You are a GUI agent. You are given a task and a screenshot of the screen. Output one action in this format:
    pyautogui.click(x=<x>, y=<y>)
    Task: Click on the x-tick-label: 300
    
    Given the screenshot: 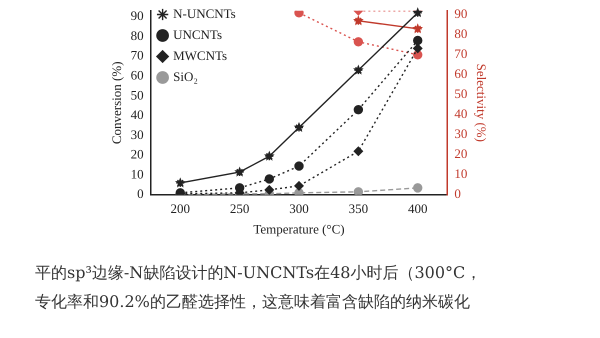 What is the action you would take?
    pyautogui.click(x=299, y=208)
    